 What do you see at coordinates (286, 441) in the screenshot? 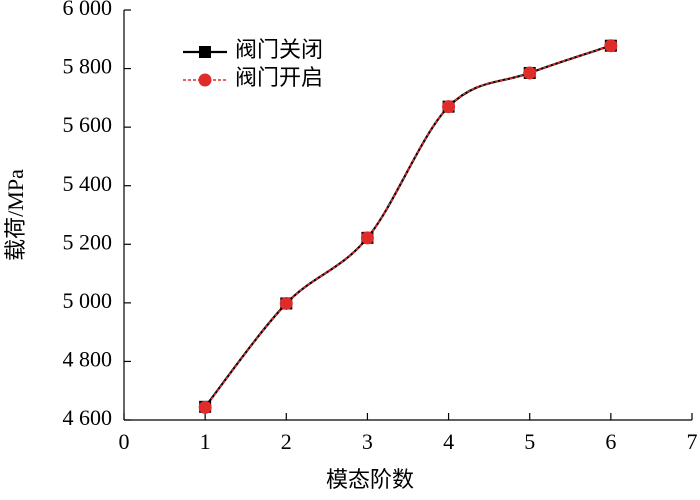
I see `x-tick-label: 2` at bounding box center [286, 441].